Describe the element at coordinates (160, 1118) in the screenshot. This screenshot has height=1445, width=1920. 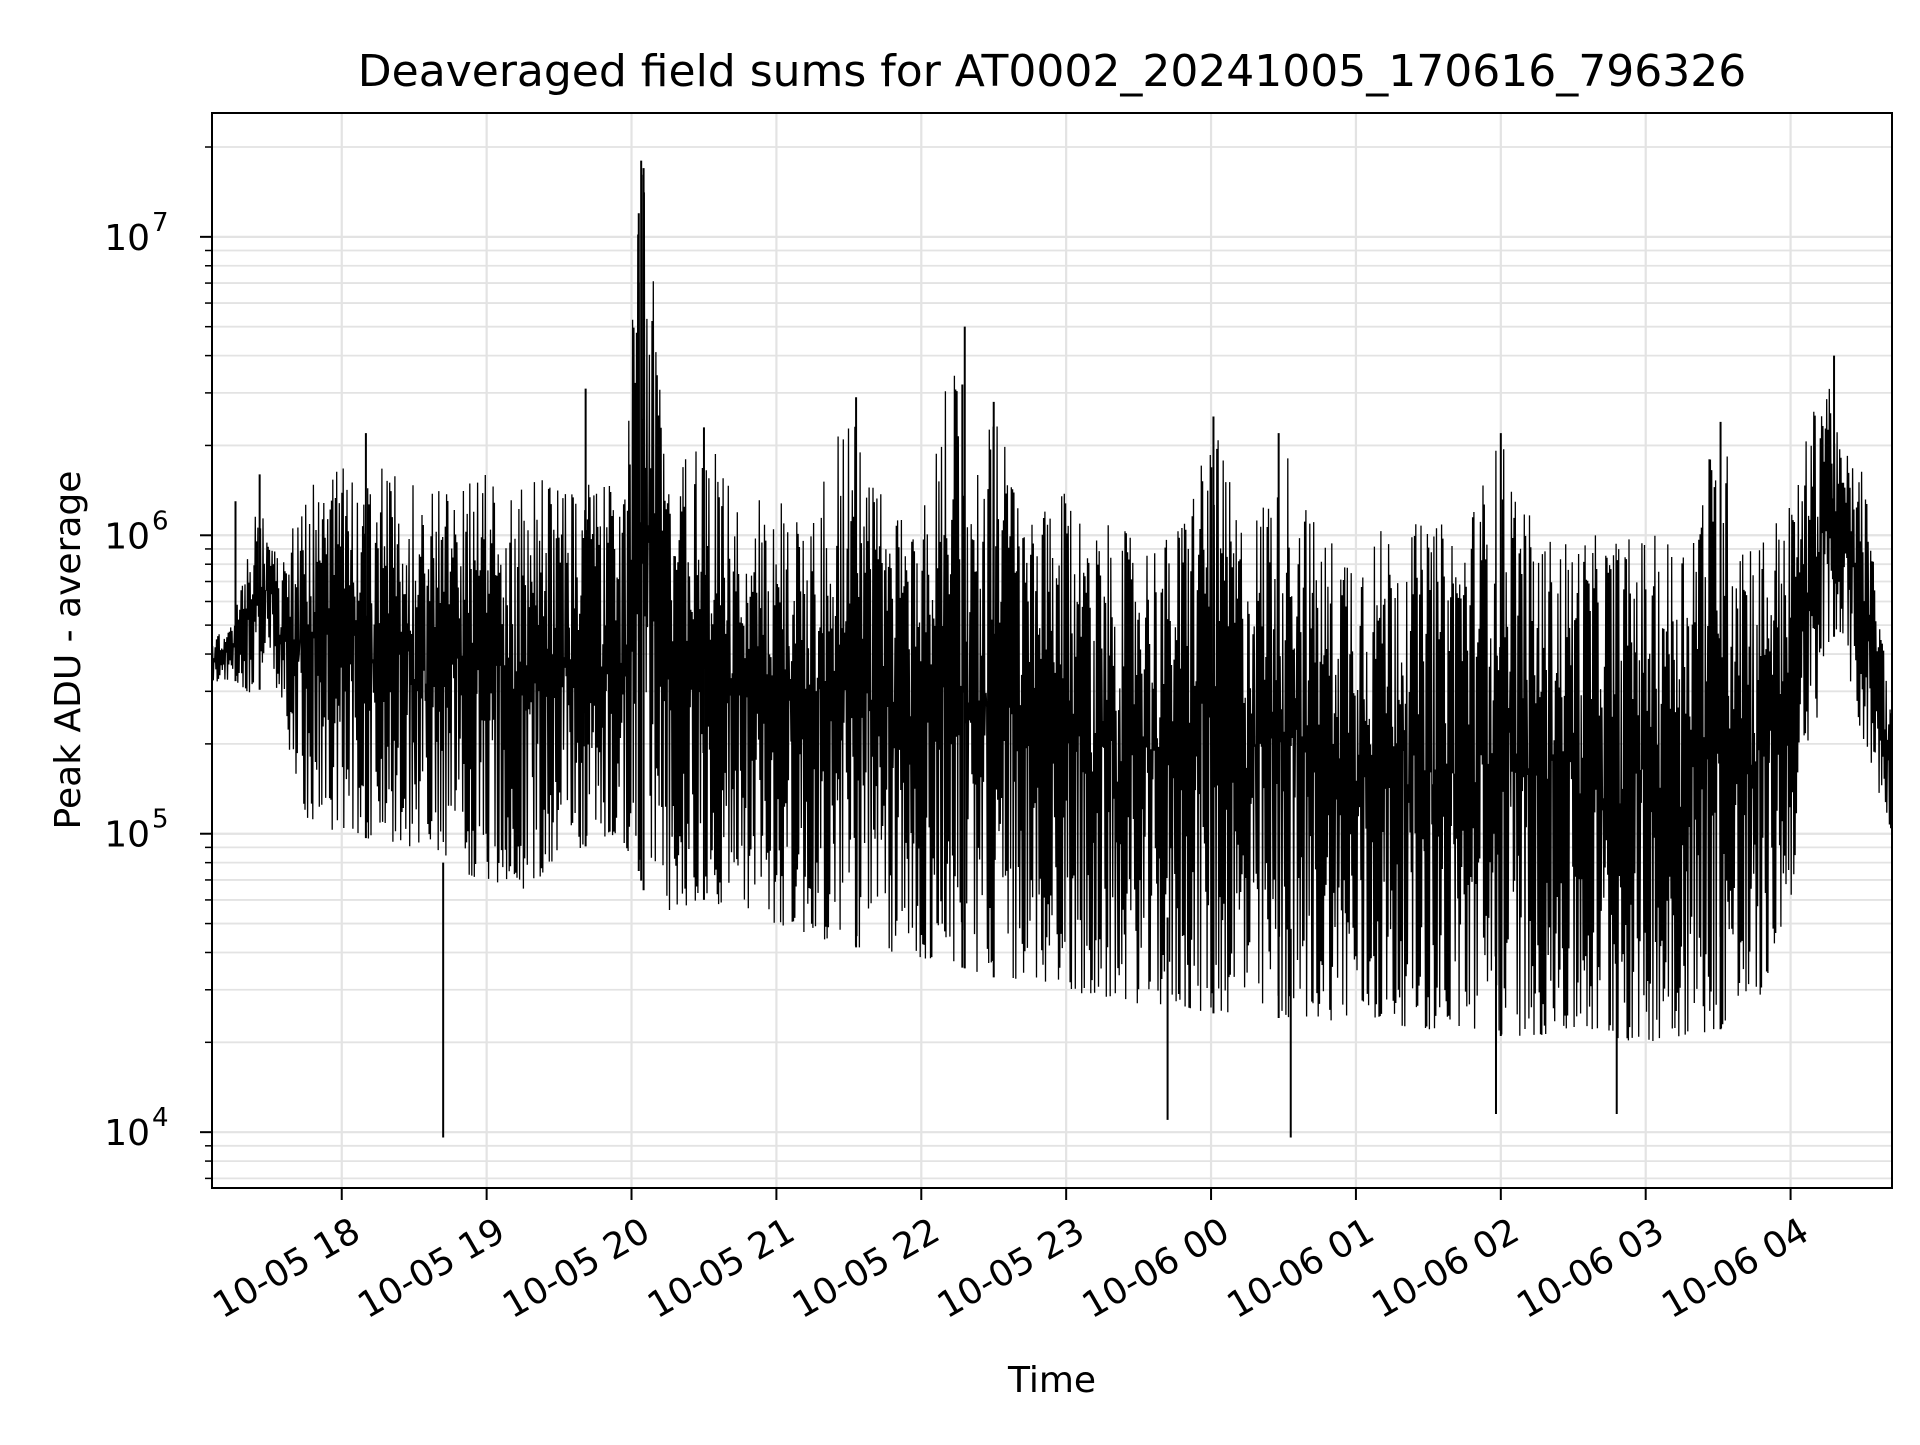
I see `y-tick-label-exponent: 4` at that location.